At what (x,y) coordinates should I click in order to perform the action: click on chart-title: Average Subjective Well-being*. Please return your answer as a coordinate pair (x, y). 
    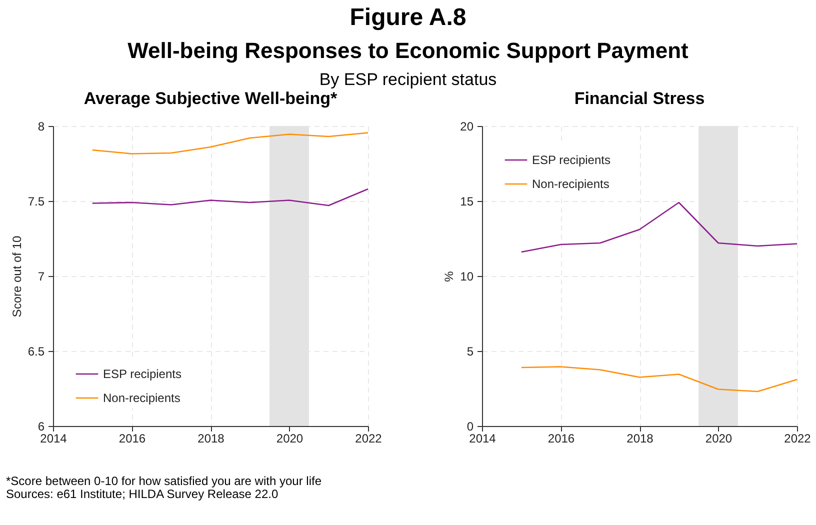
    Looking at the image, I should click on (211, 98).